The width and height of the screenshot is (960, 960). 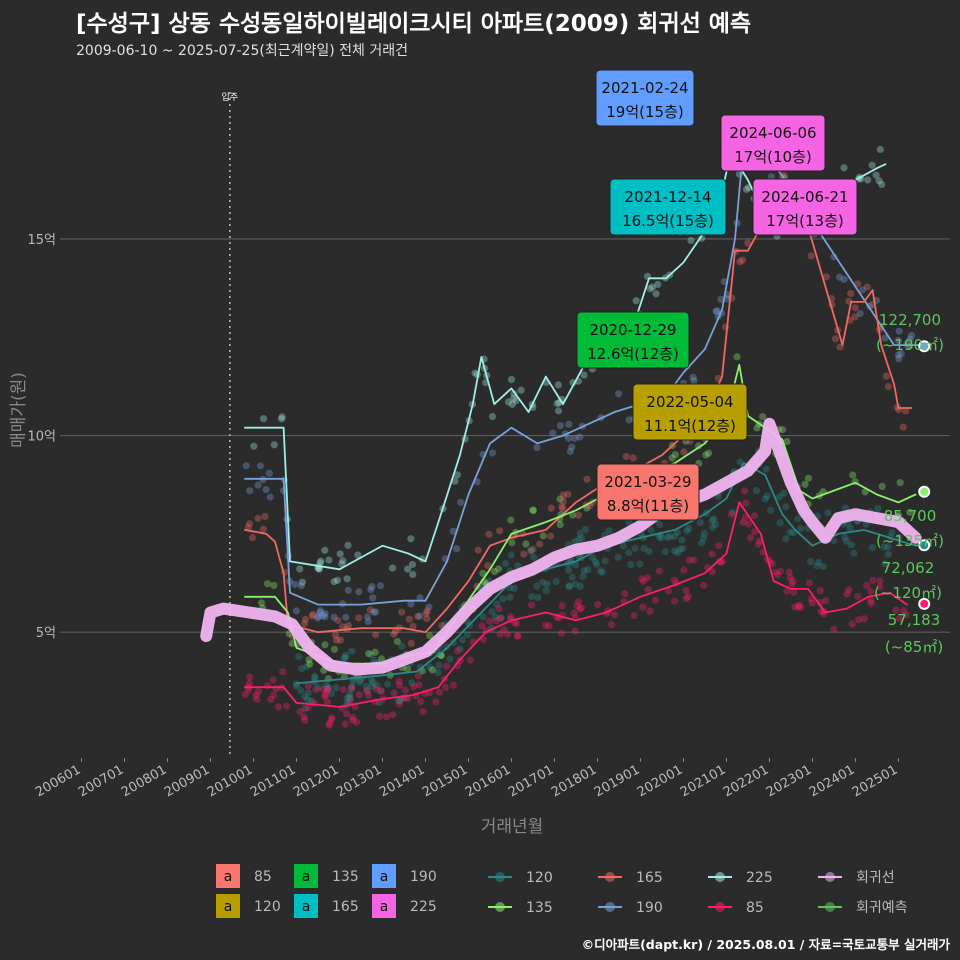 I want to click on legend-line-label: 회귀예측, so click(x=882, y=908).